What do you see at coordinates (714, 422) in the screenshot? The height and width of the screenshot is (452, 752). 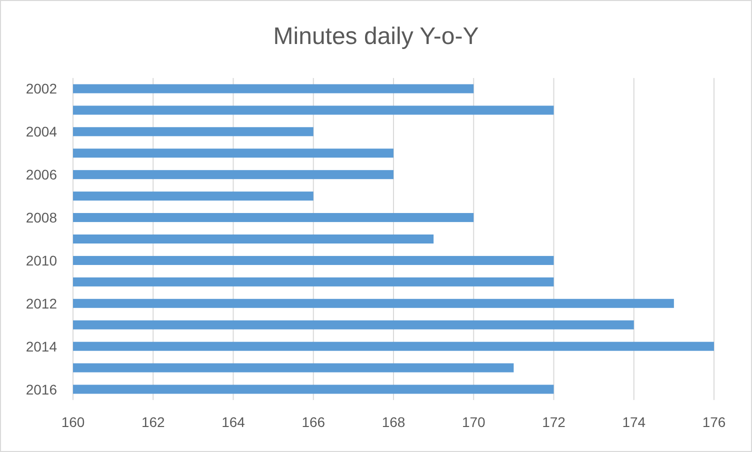 I see `x-tick-label: 176` at bounding box center [714, 422].